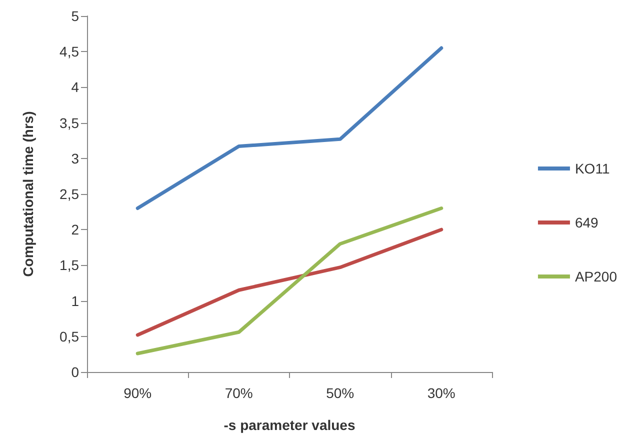 The image size is (632, 445). Describe the element at coordinates (75, 158) in the screenshot. I see `y-tick-label: 3` at that location.